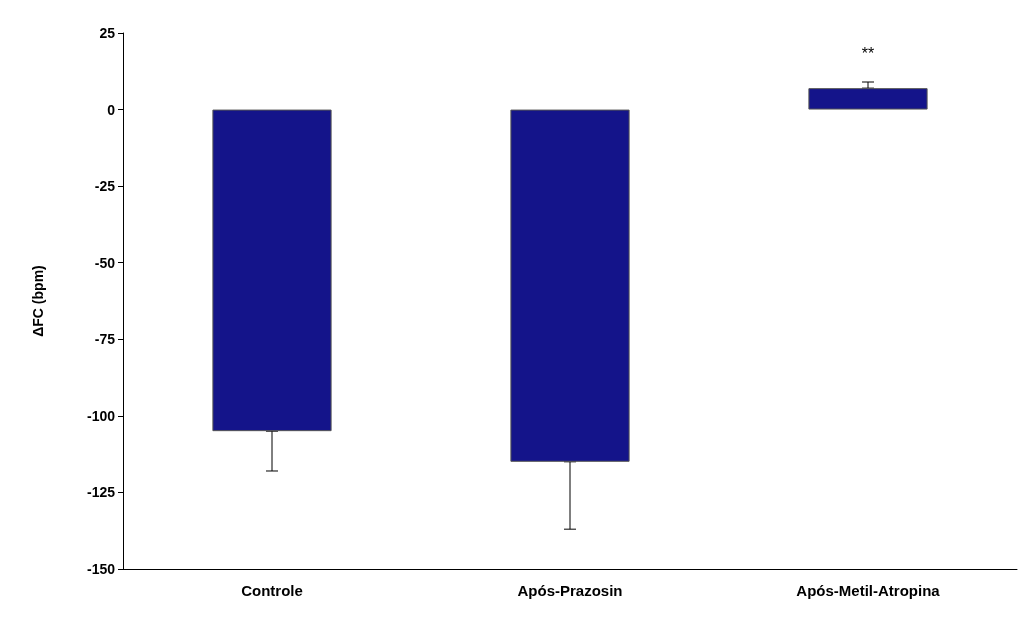  What do you see at coordinates (868, 590) in the screenshot?
I see `x-tick-label: Após-Metil-Atropina` at bounding box center [868, 590].